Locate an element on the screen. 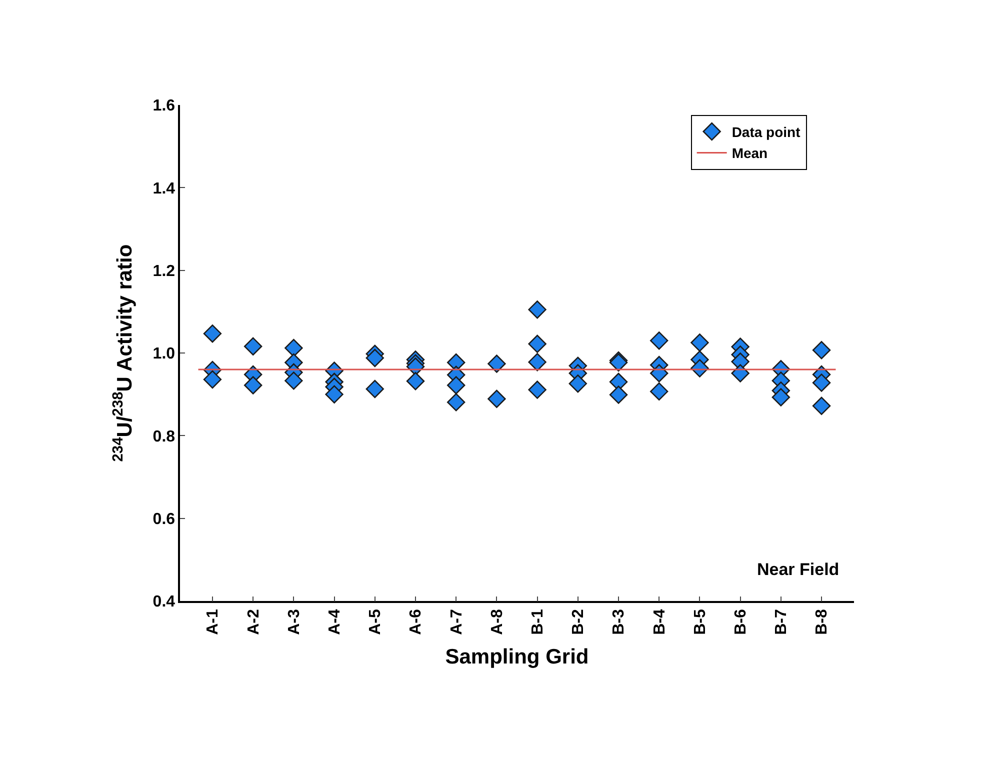 This screenshot has width=994, height=771. y-tick-label: 0.4 is located at coordinates (164, 602).